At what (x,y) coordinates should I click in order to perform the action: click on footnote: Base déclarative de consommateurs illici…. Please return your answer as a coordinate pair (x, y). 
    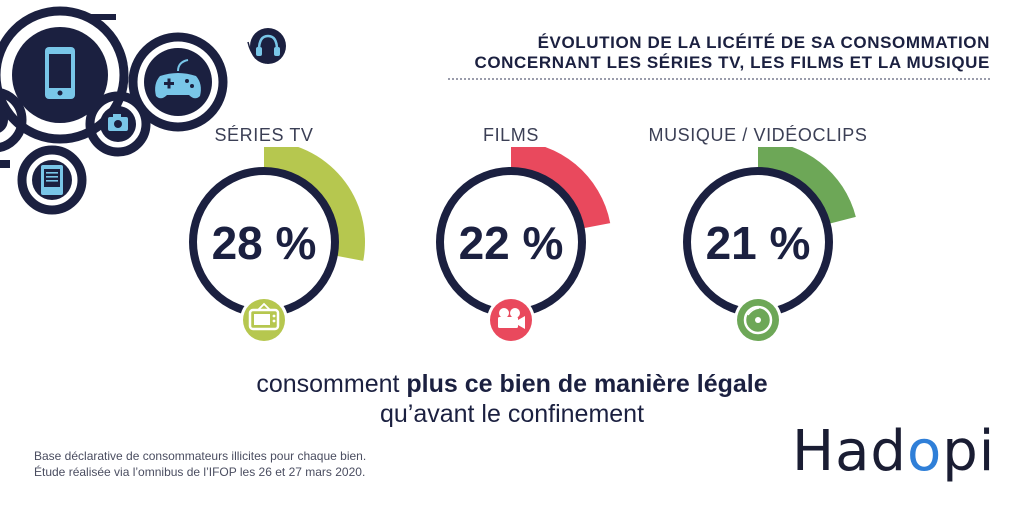
    Looking at the image, I should click on (200, 464).